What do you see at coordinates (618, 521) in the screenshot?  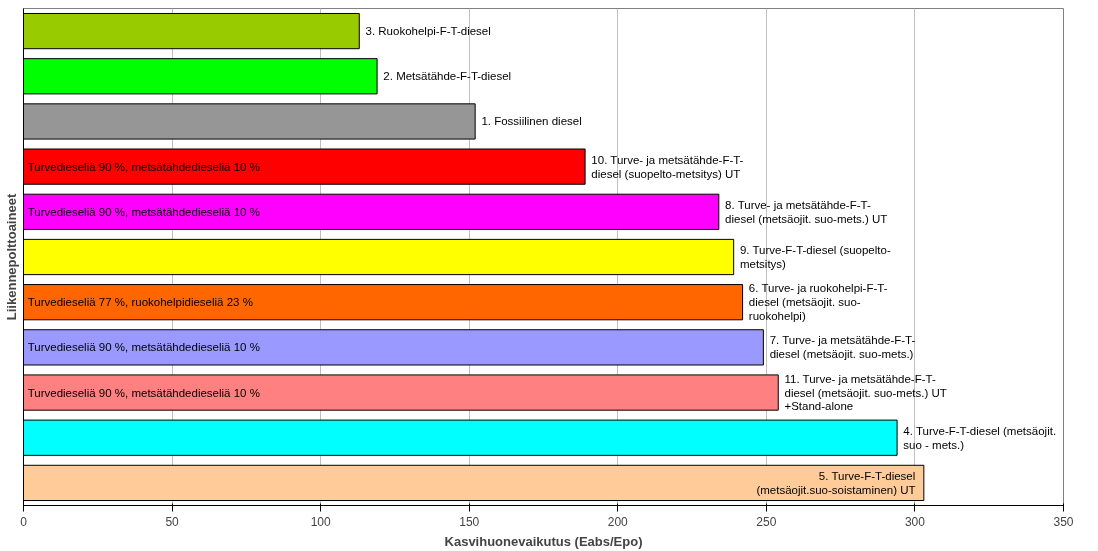 I see `x-tick-label: 200` at bounding box center [618, 521].